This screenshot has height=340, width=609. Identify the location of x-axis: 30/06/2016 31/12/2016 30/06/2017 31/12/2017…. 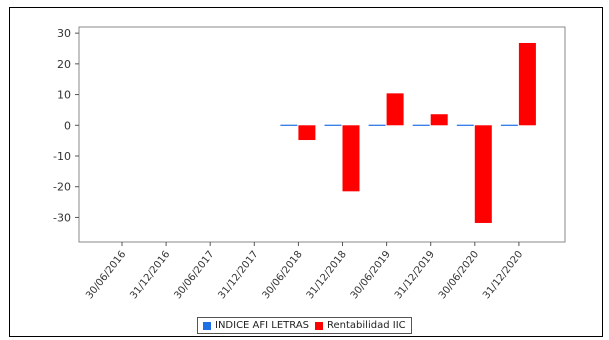
(304, 271).